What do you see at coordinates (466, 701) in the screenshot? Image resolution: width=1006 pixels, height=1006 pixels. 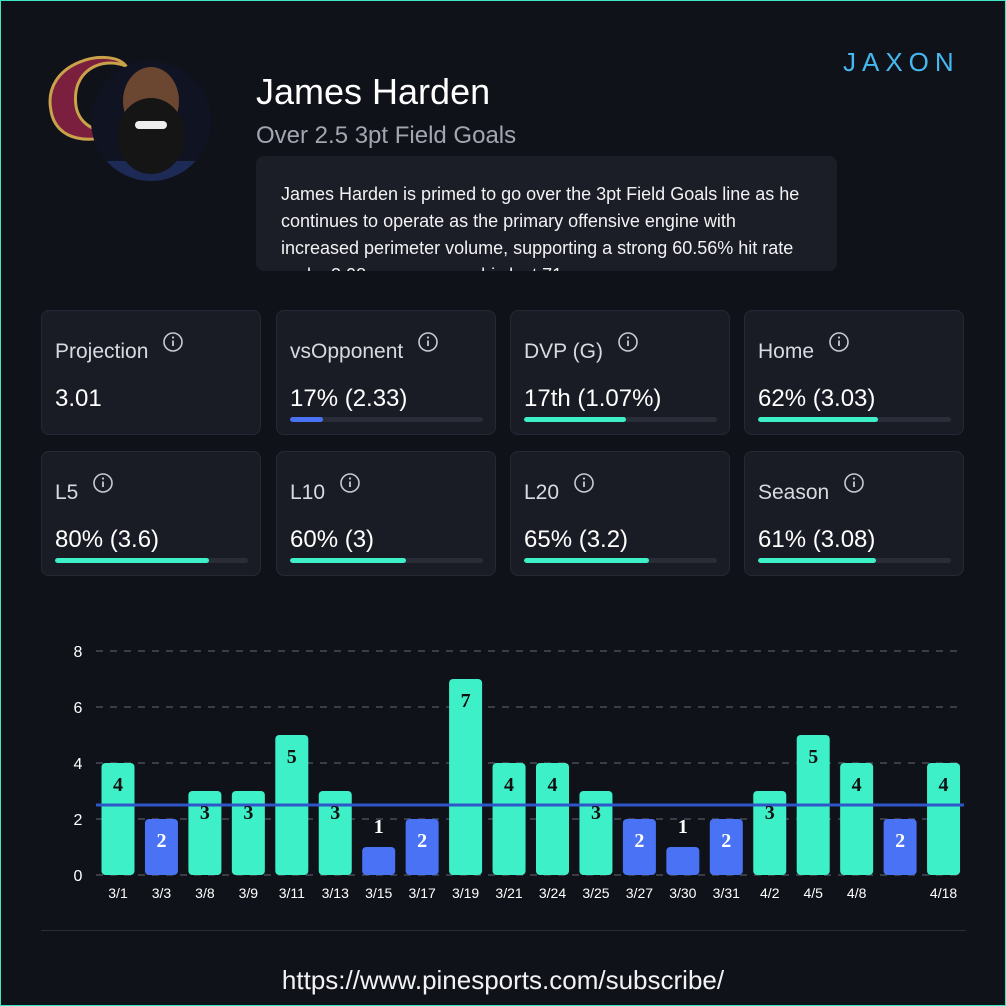 I see `data-label: 7` at bounding box center [466, 701].